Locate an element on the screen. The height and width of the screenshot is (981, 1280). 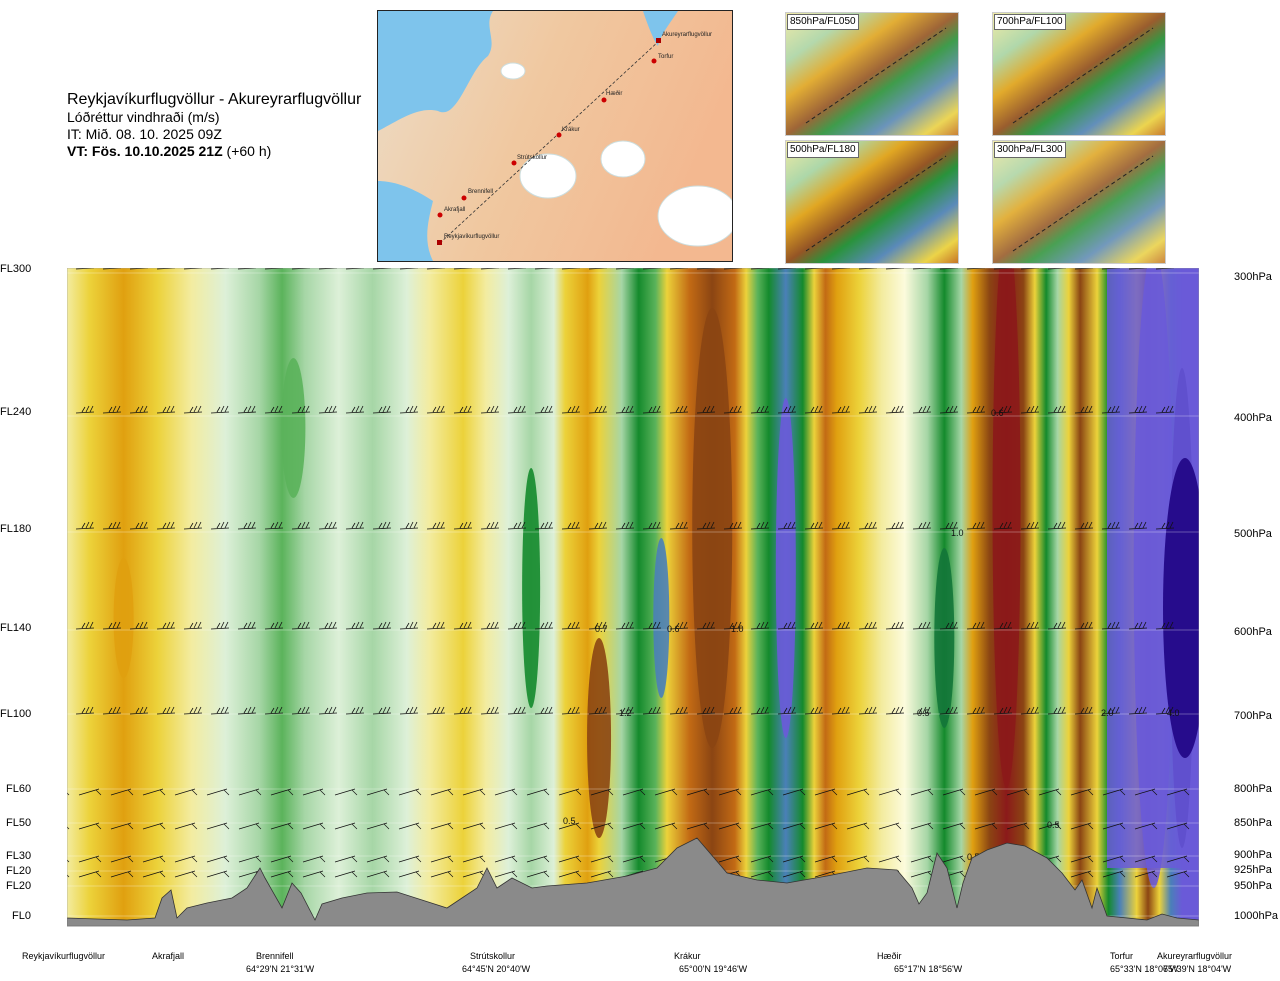
route-map-label: Reykjavíkurflugvöllur is located at coordinates (471, 237).